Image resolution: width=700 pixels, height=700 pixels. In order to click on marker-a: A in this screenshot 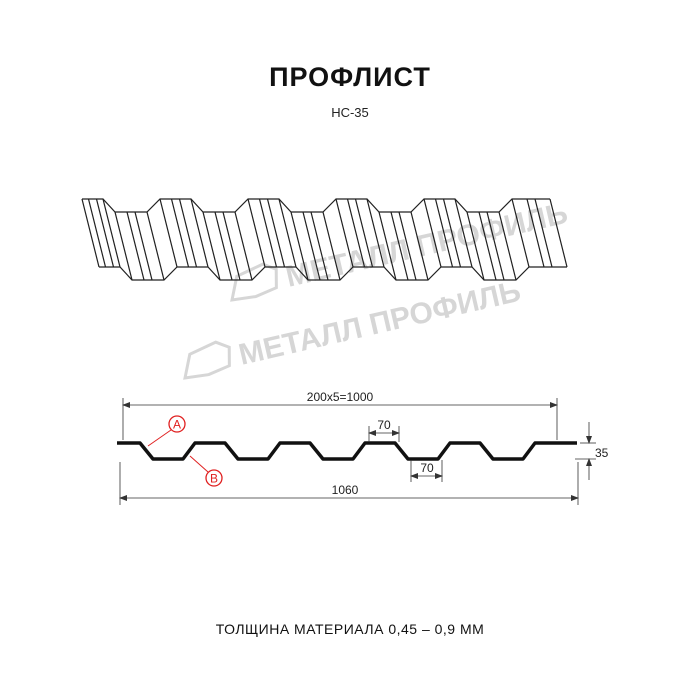, I will do `click(166, 431)`.